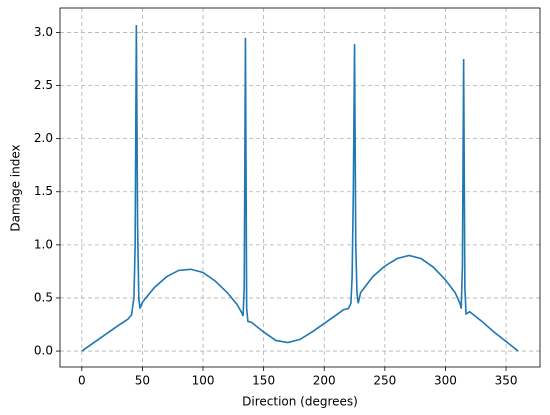 The height and width of the screenshot is (415, 550). I want to click on y-tick-label: 1.0, so click(43, 244).